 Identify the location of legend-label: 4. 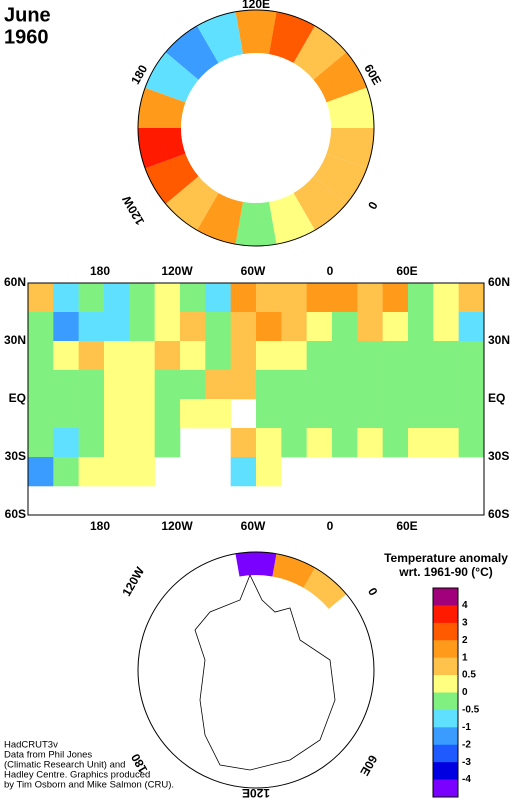
(465, 605).